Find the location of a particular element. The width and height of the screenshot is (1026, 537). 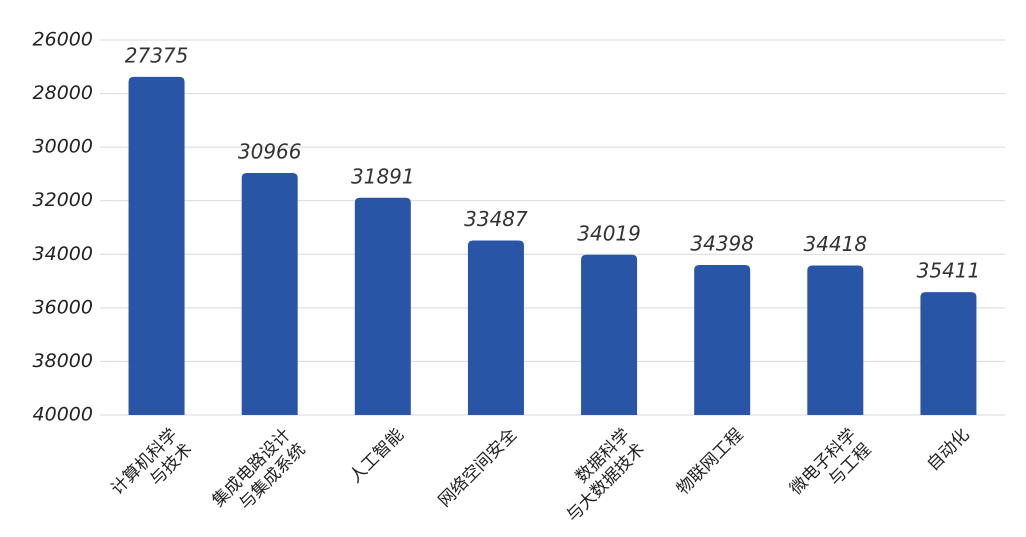

x-tick-label: 物联网工程 is located at coordinates (710, 462).